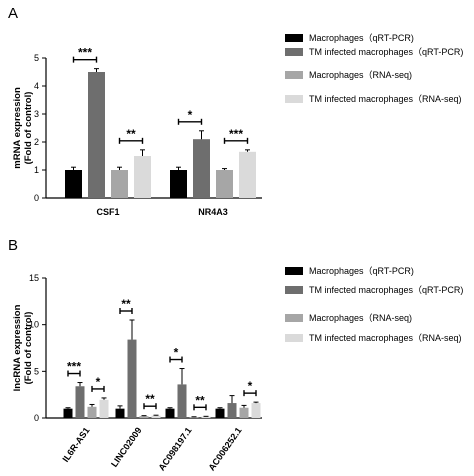 Image resolution: width=474 pixels, height=476 pixels. Describe the element at coordinates (126, 446) in the screenshot. I see `category-label: LINC02009` at that location.